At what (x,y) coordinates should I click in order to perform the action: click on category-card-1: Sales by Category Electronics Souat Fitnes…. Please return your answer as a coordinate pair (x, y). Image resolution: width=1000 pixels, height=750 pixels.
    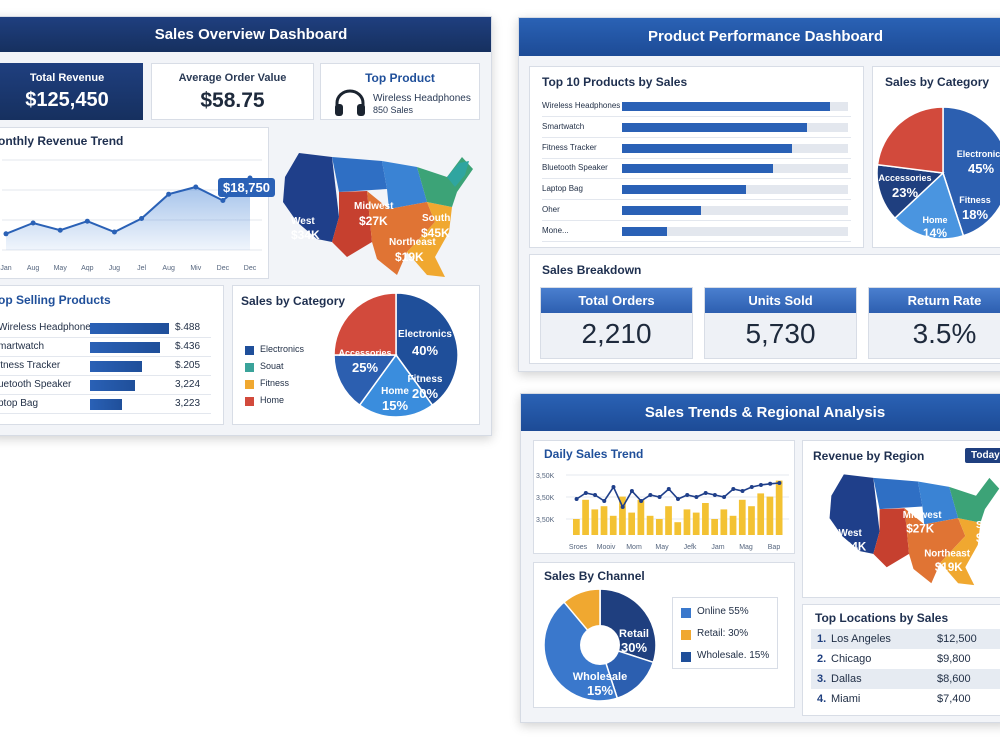
    Looking at the image, I should click on (356, 355).